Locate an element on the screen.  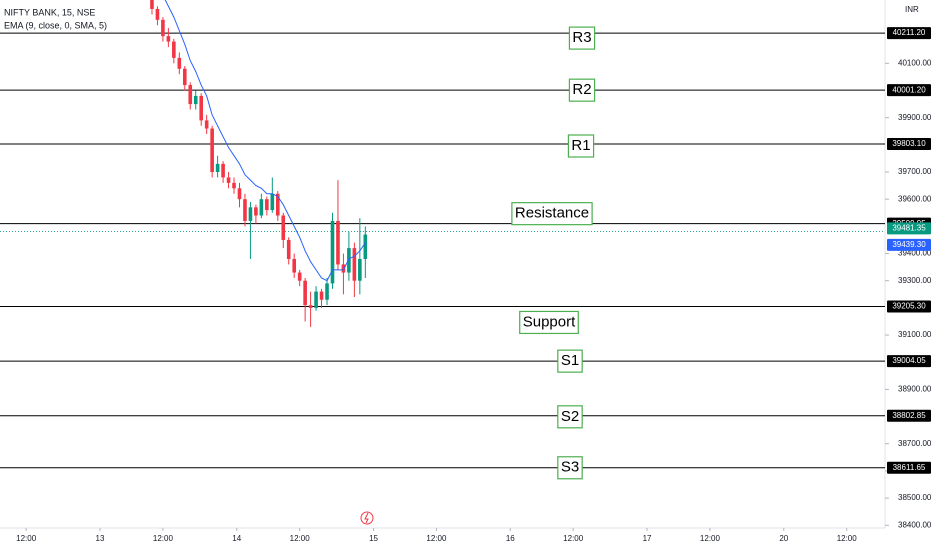
level-price-label: 39205.30 is located at coordinates (909, 306).